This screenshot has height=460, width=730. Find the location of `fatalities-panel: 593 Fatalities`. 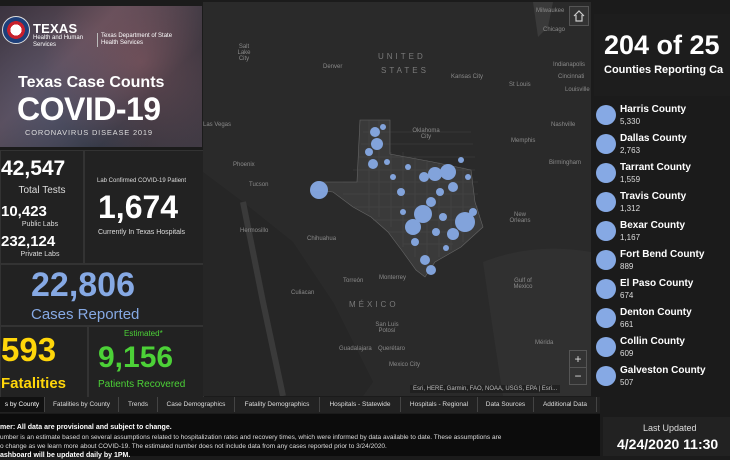

fatalities-panel: 593 Fatalities is located at coordinates (44, 362).